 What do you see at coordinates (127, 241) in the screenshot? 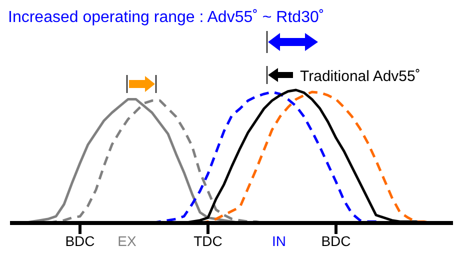
I see `text: EX` at bounding box center [127, 241].